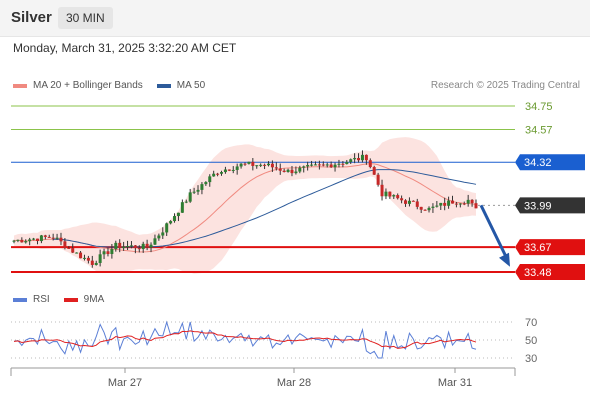 Image resolution: width=590 pixels, height=400 pixels. What do you see at coordinates (295, 18) in the screenshot?
I see `header-bar: Silver 30 MIN` at bounding box center [295, 18].